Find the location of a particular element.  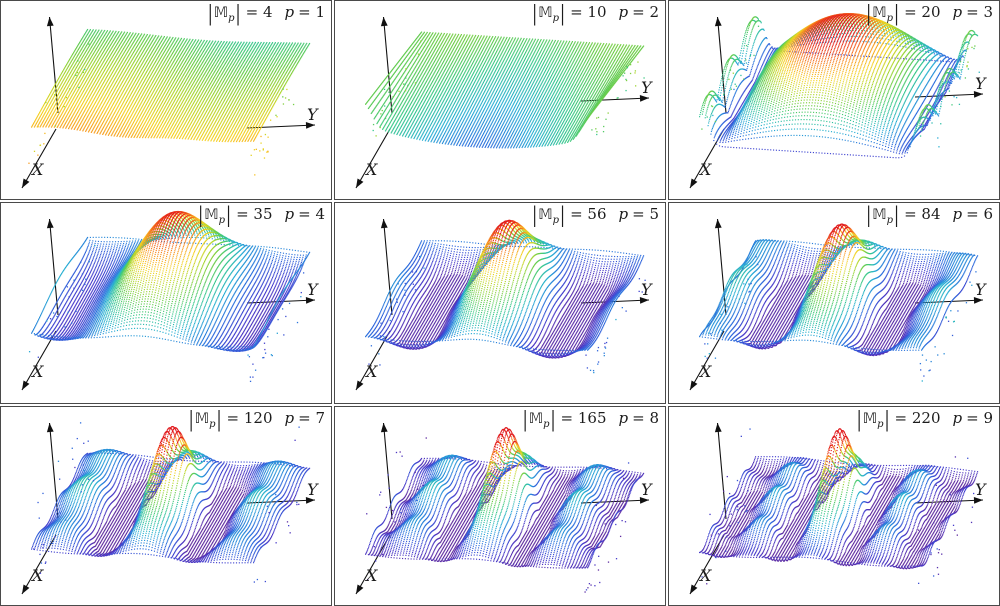

surface-panel-p8: |𝕄p| = 165 p = 8 is located at coordinates (500, 506).